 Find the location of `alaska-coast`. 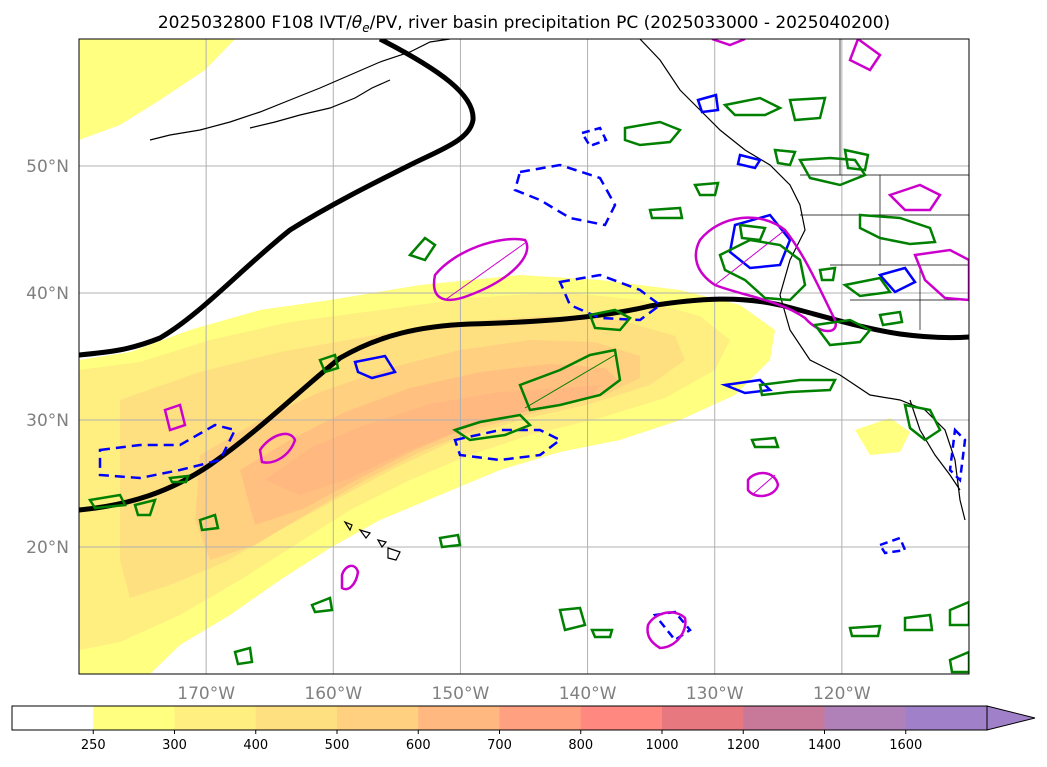

alaska-coast is located at coordinates (300, 90).